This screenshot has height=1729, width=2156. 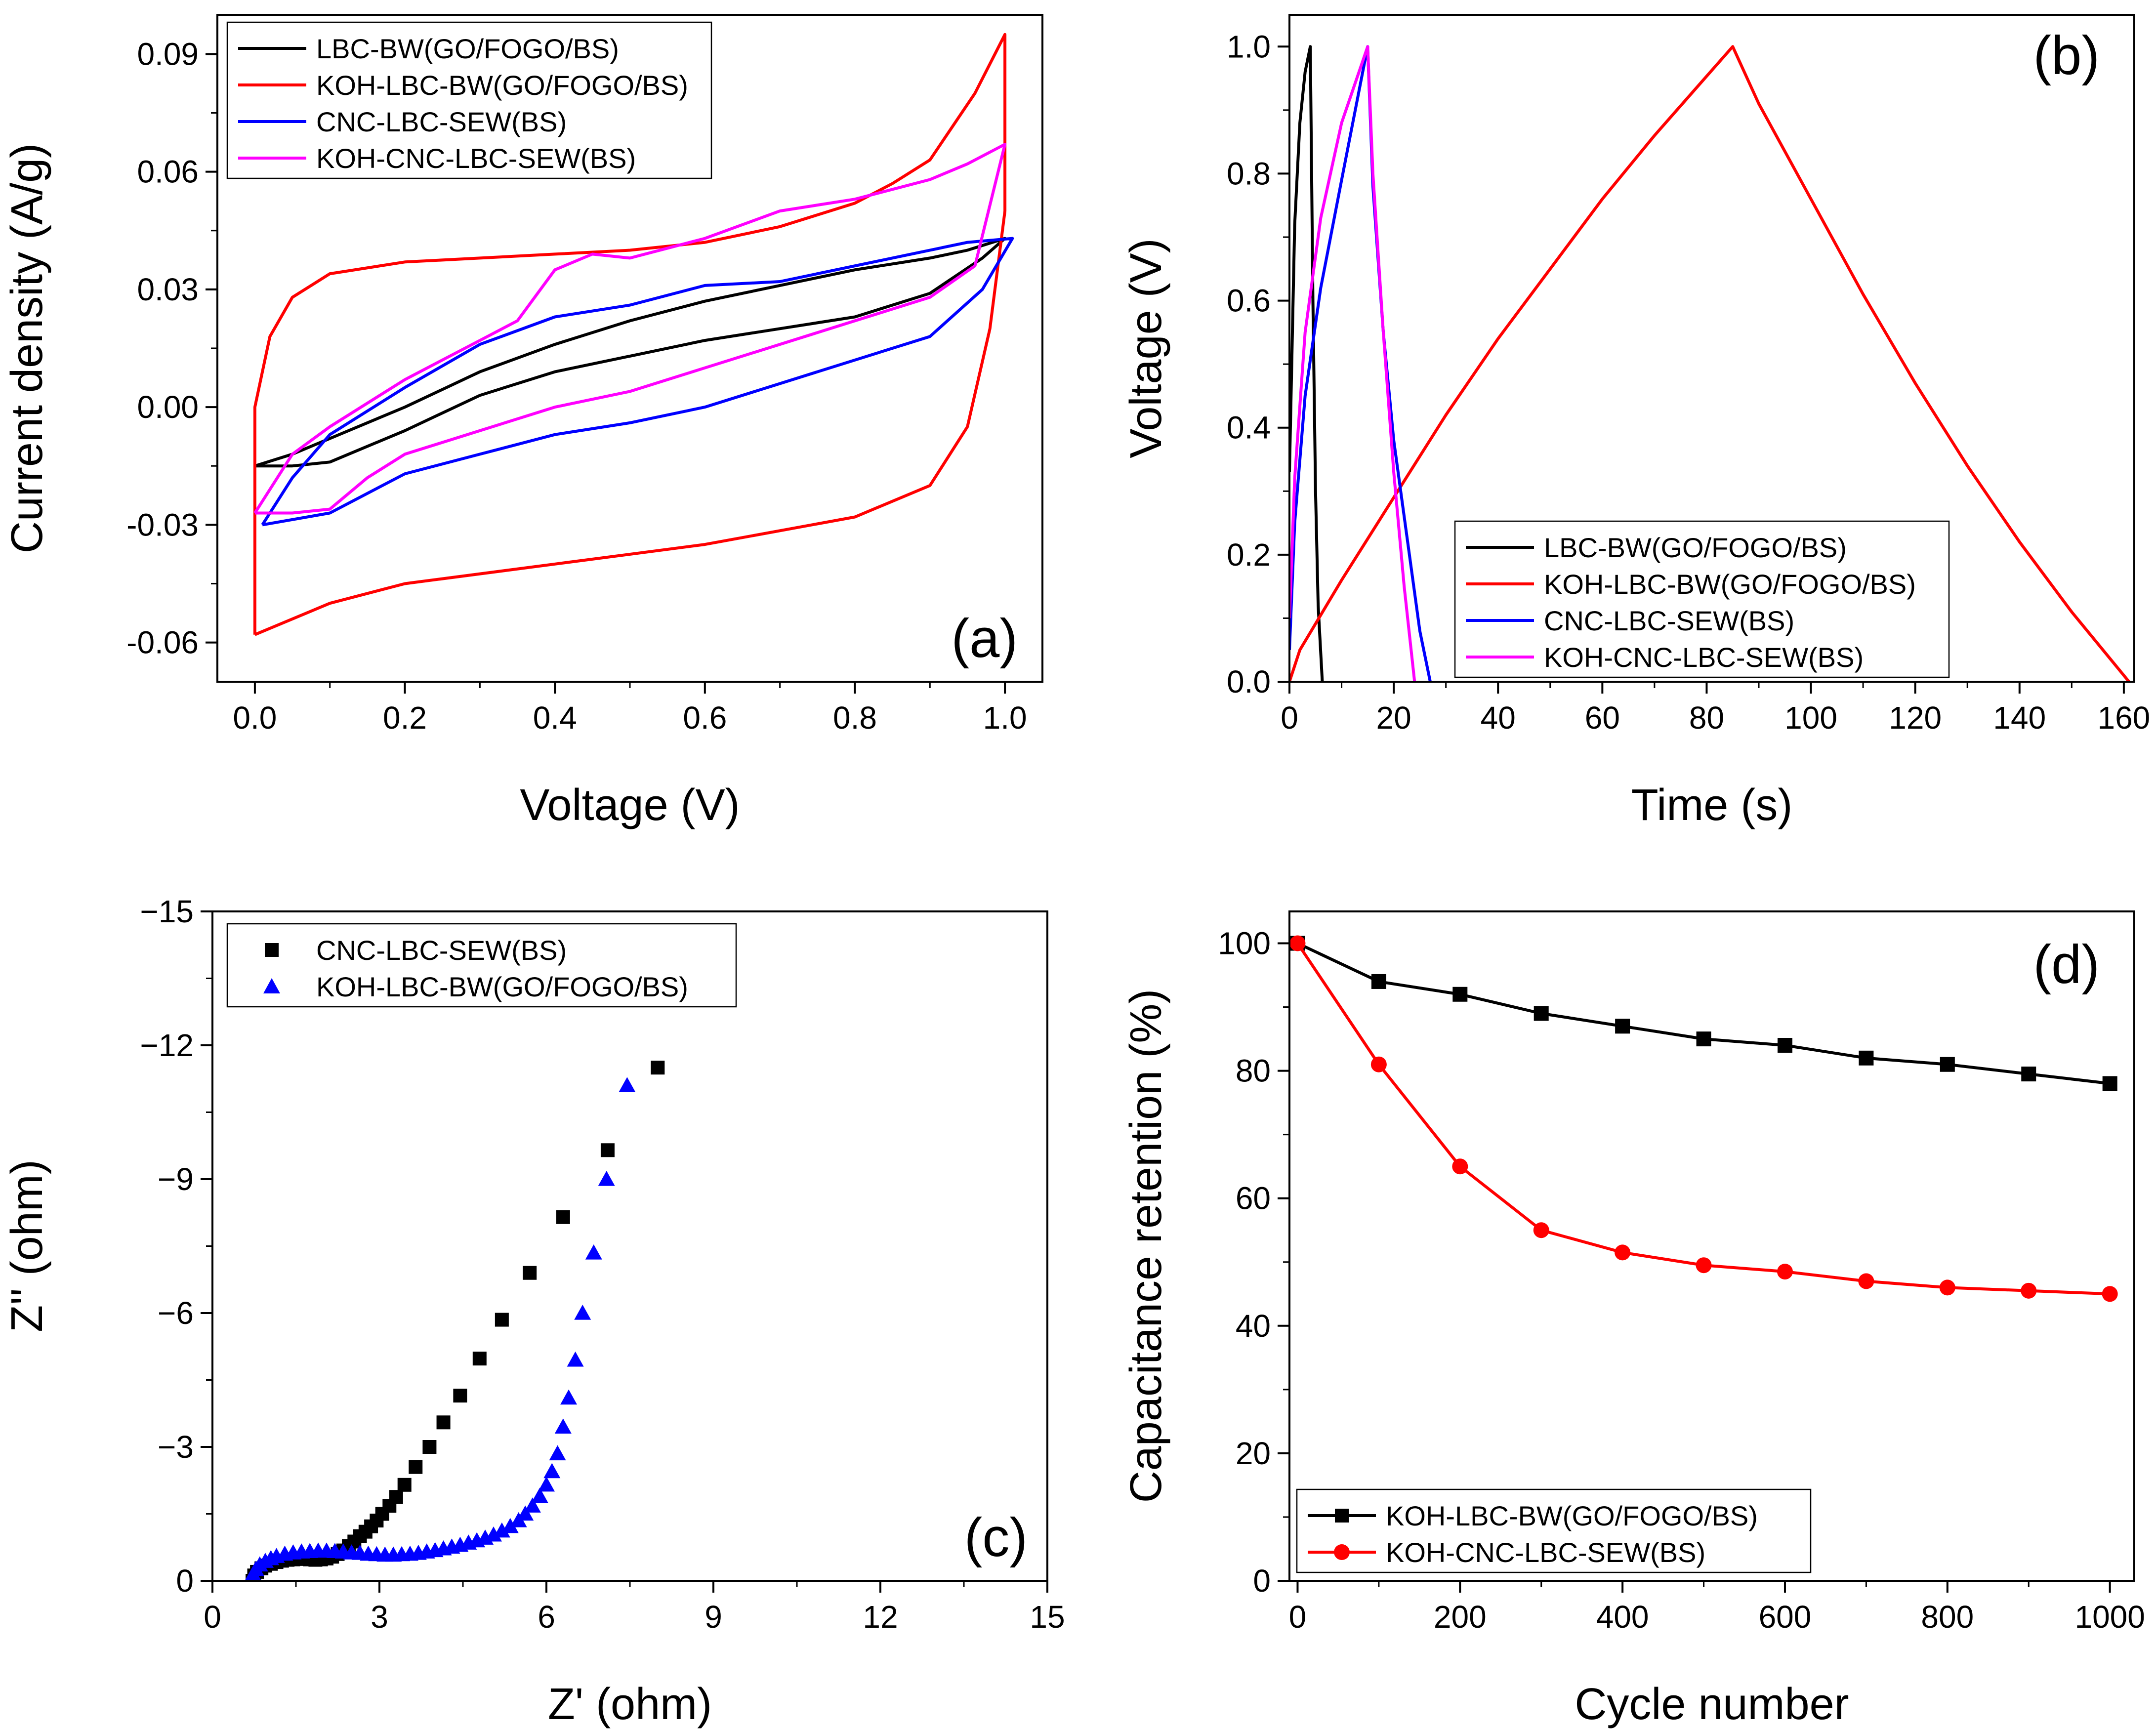 What do you see at coordinates (547, 1617) in the screenshot?
I see `x-tick-label: 6` at bounding box center [547, 1617].